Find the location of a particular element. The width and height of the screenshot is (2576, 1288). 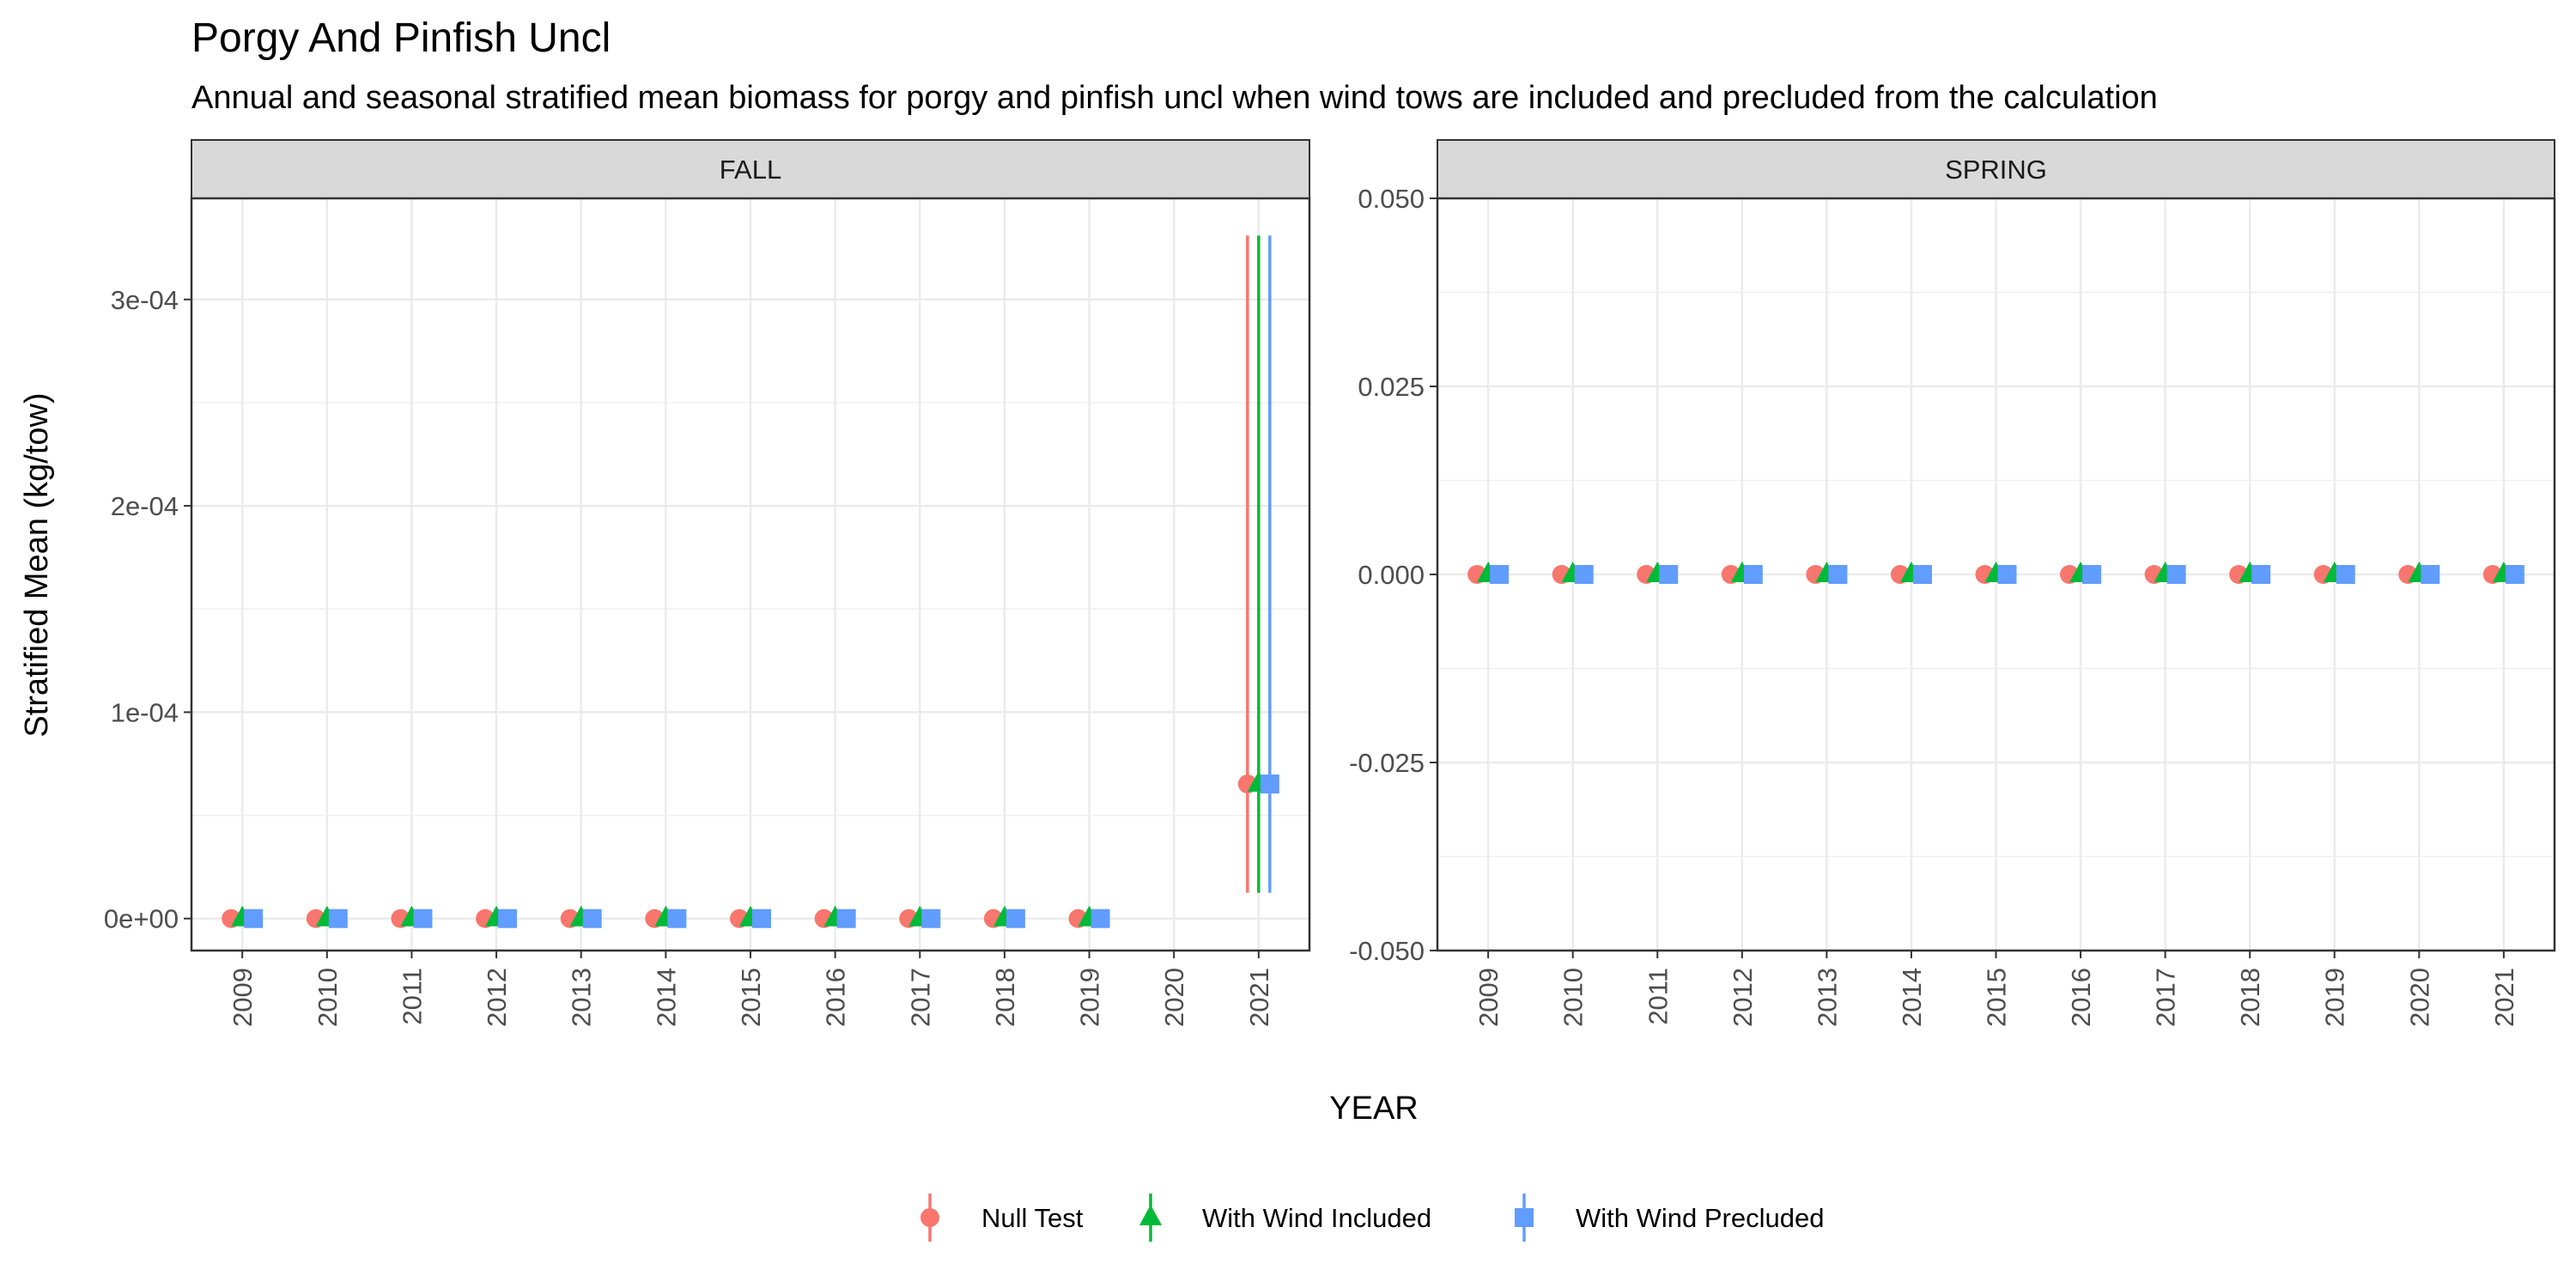

legend-item: With Wind Included is located at coordinates (1285, 1218).